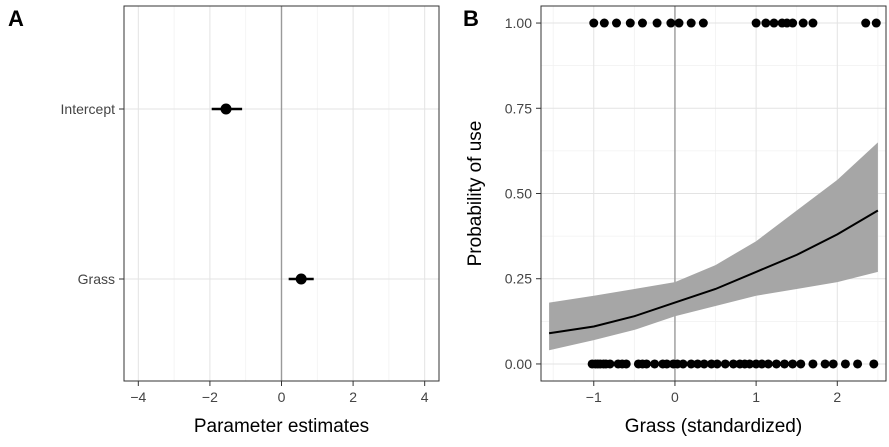  What do you see at coordinates (16, 18) in the screenshot?
I see `panel-a-label: A` at bounding box center [16, 18].